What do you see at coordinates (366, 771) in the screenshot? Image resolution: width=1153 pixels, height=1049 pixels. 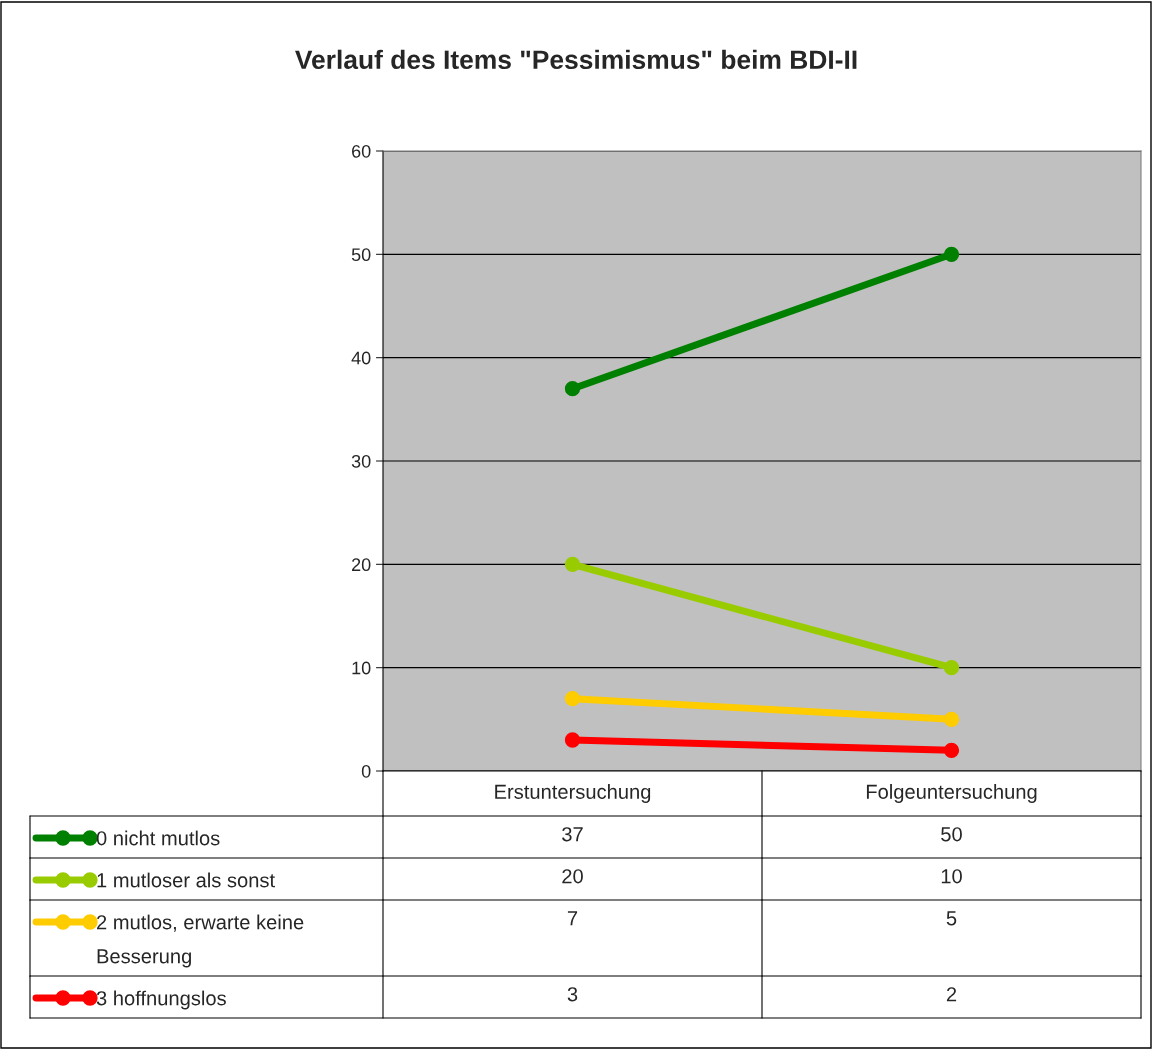 I see `y-tick-label: 0` at bounding box center [366, 771].